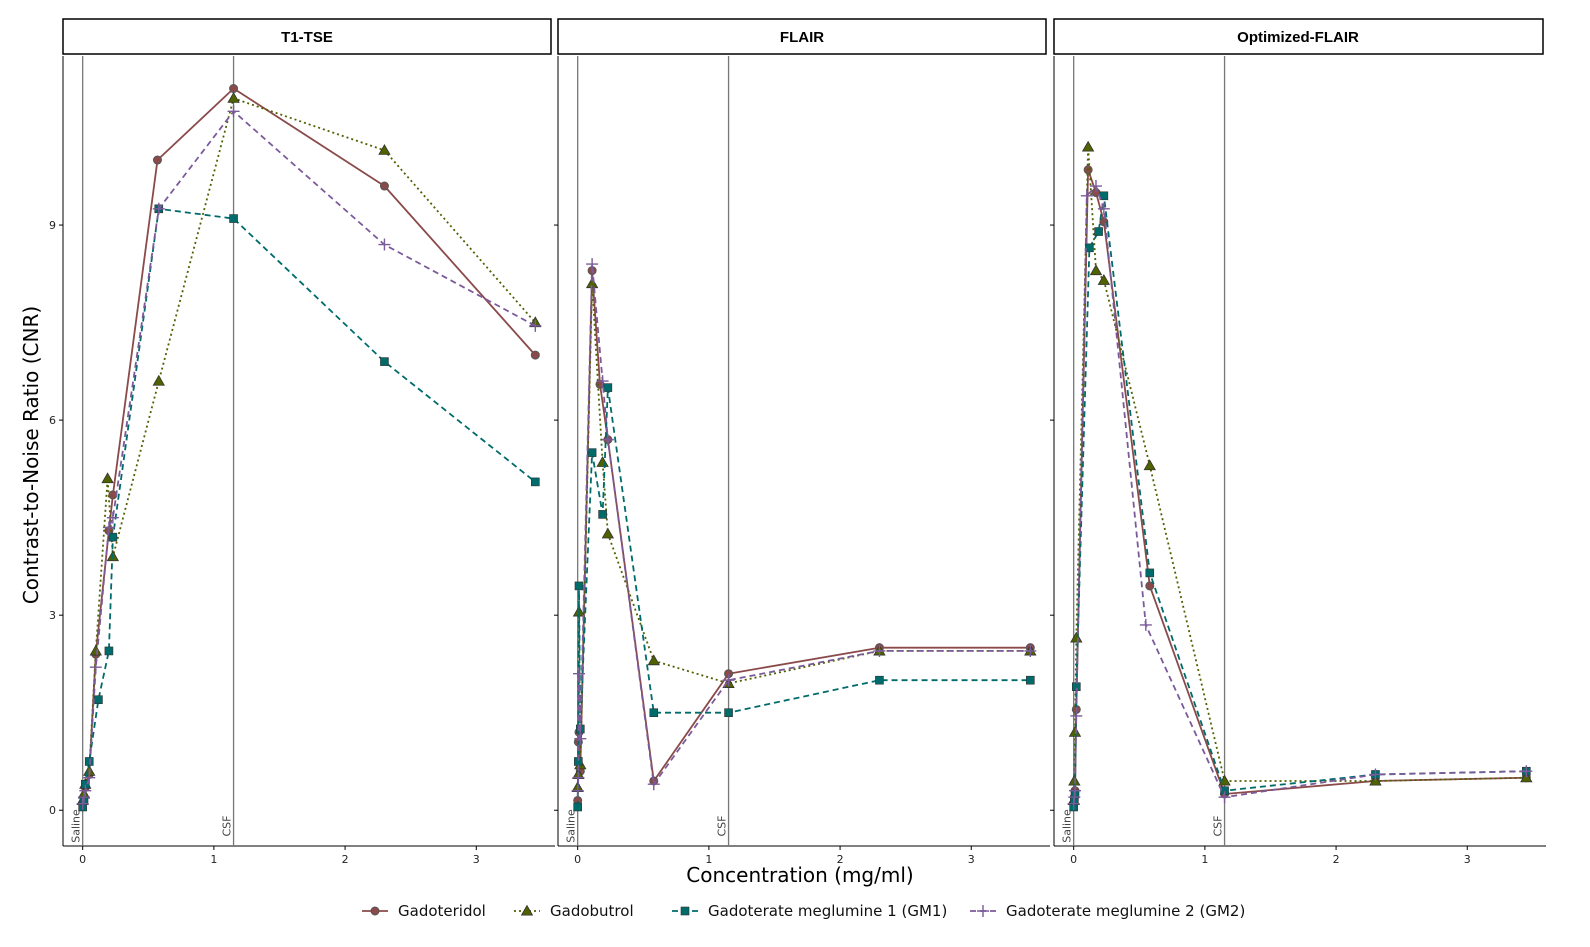  I want to click on legend-marker-square, so click(685, 911).